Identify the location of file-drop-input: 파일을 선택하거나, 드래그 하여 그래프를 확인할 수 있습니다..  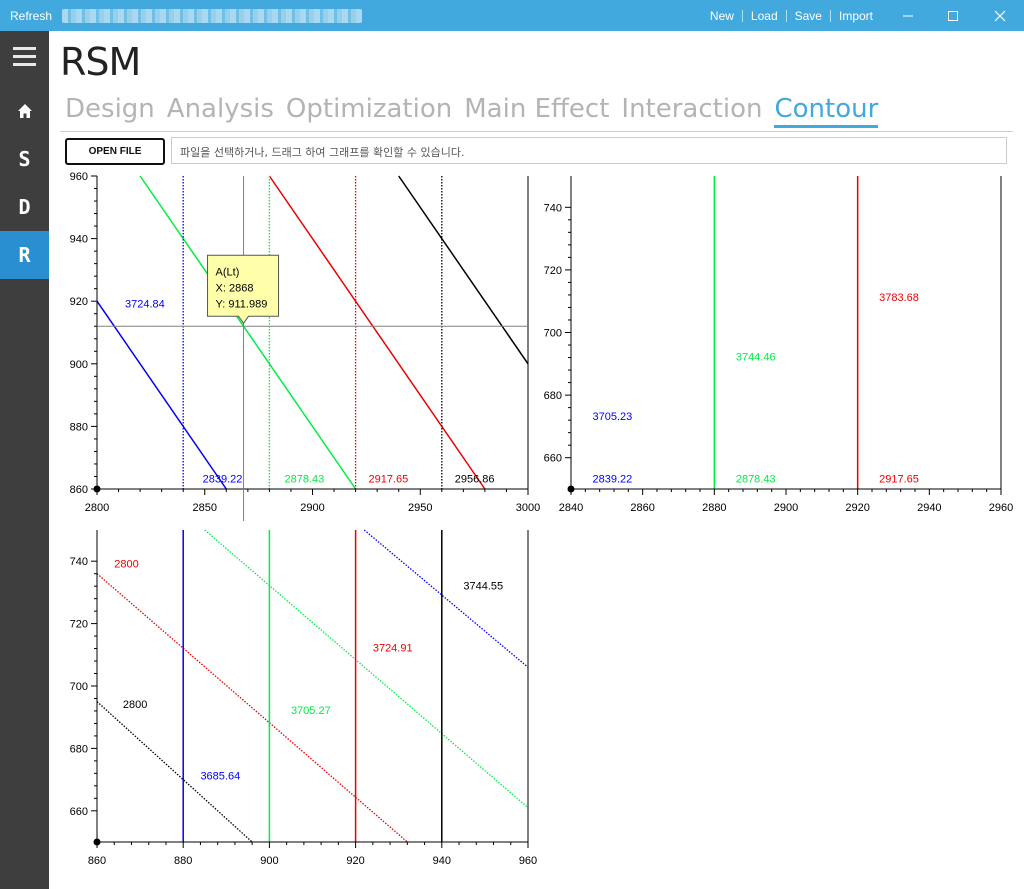
(589, 150).